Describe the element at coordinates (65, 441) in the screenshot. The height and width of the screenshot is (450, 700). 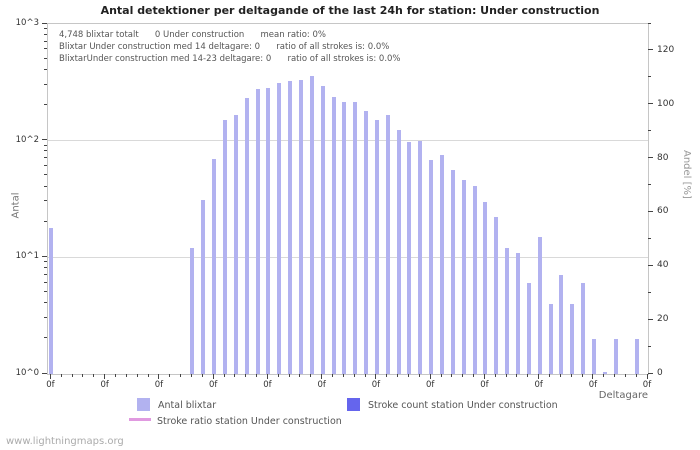
I see `footer-url: www.lightningmaps.org` at that location.